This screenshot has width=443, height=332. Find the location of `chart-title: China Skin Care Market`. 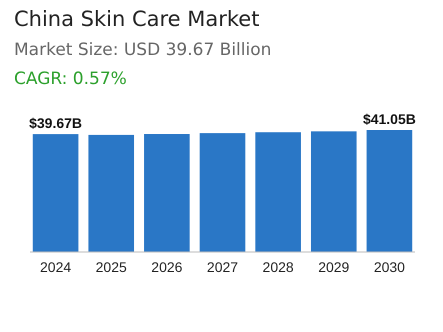

chart-title: China Skin Care Market is located at coordinates (137, 19).